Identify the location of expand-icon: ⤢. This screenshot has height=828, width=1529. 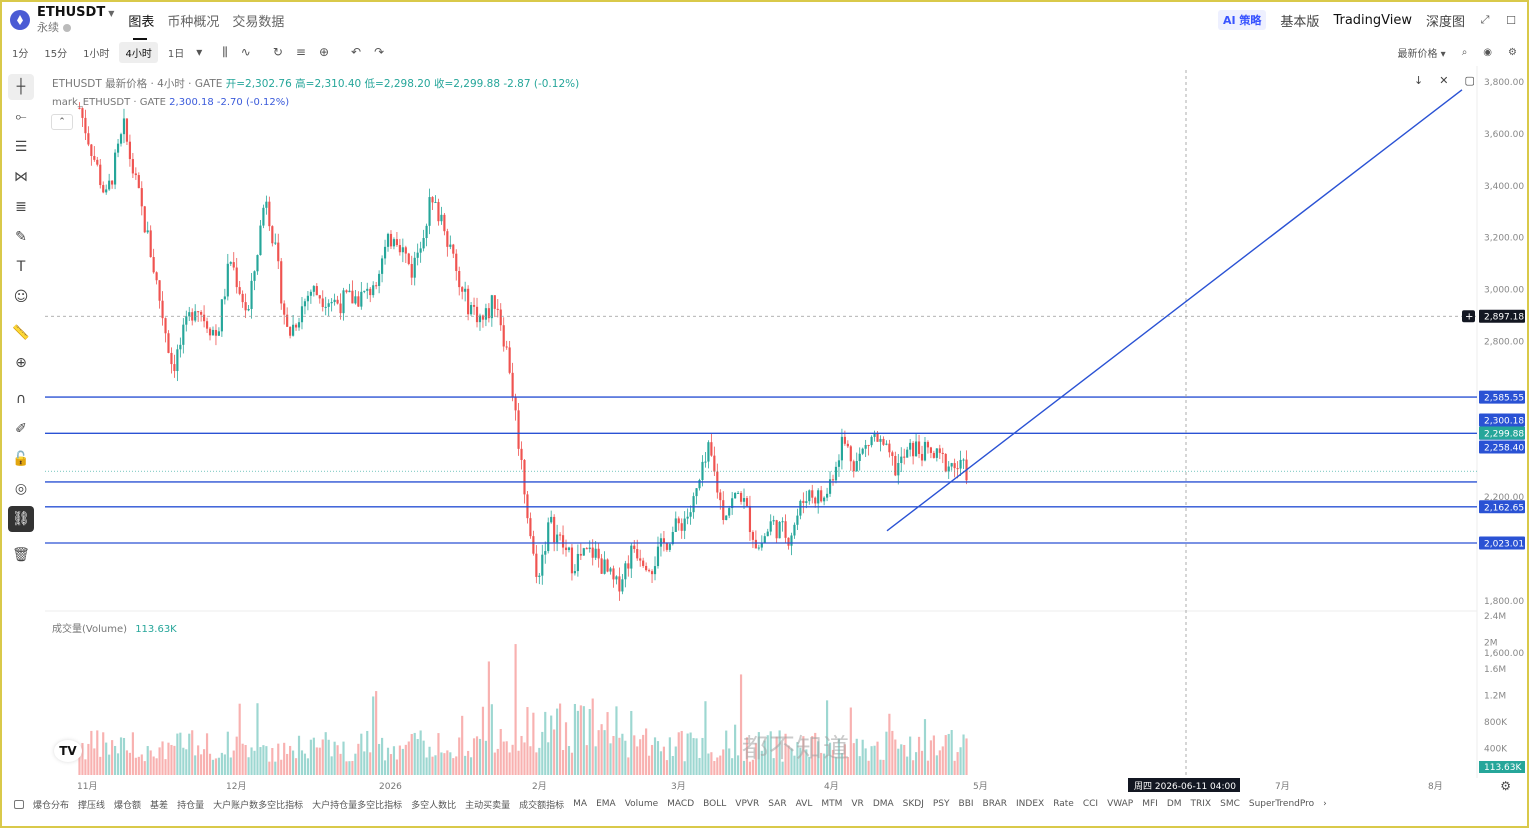
(1485, 19).